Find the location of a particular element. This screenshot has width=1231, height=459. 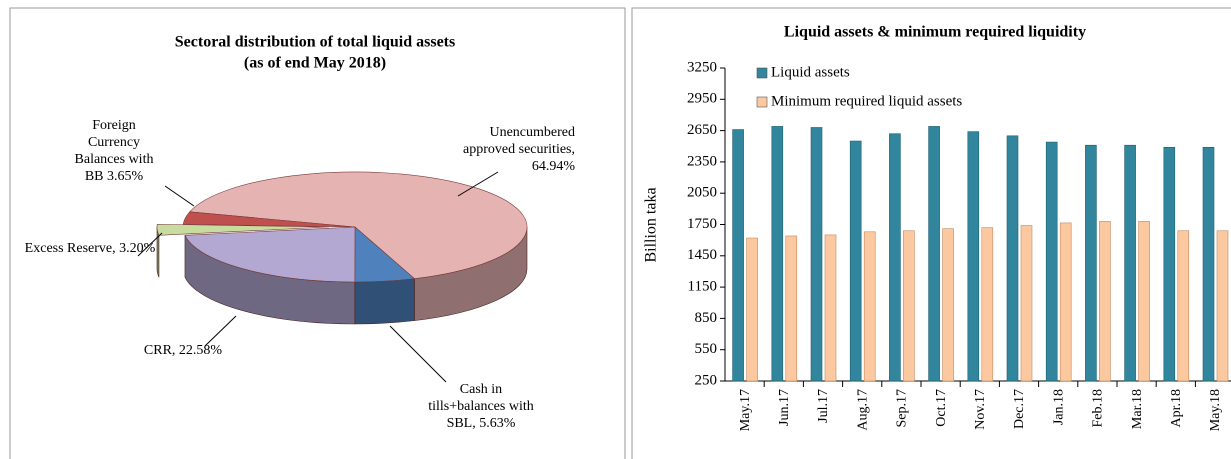

y-tick-label: 2950 is located at coordinates (702, 99).